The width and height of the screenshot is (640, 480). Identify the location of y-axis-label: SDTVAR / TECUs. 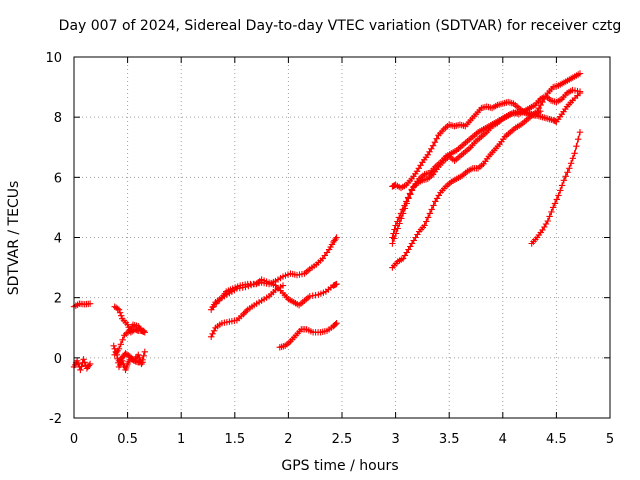
(14, 238).